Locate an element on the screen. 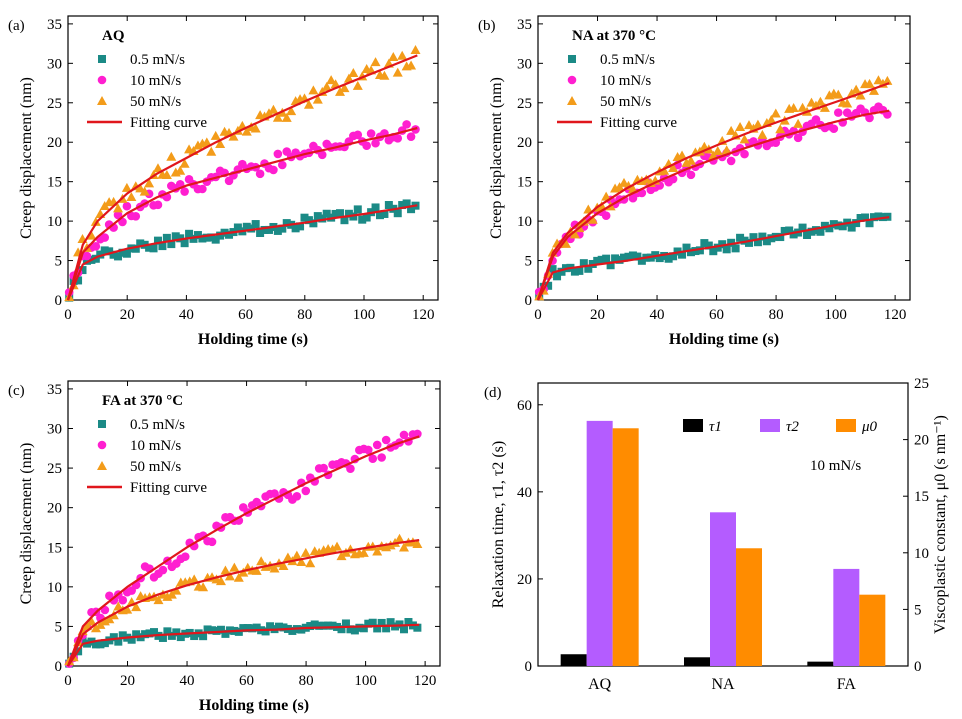  legend-label: 10 mN/s is located at coordinates (625, 81).